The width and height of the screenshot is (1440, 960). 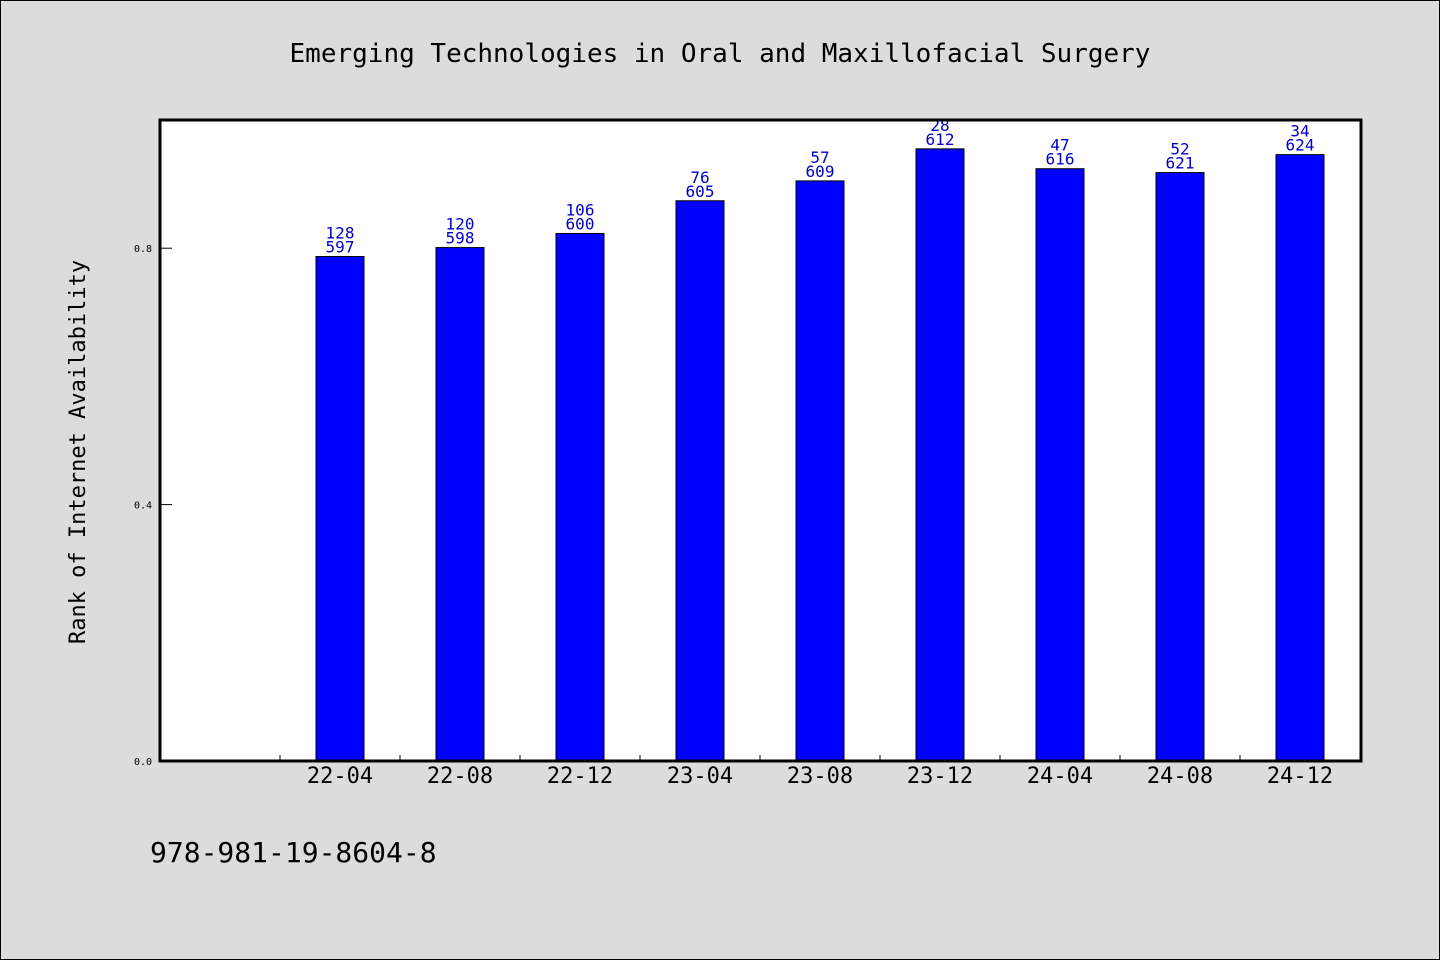 I want to click on data-label-count: 612, so click(x=940, y=139).